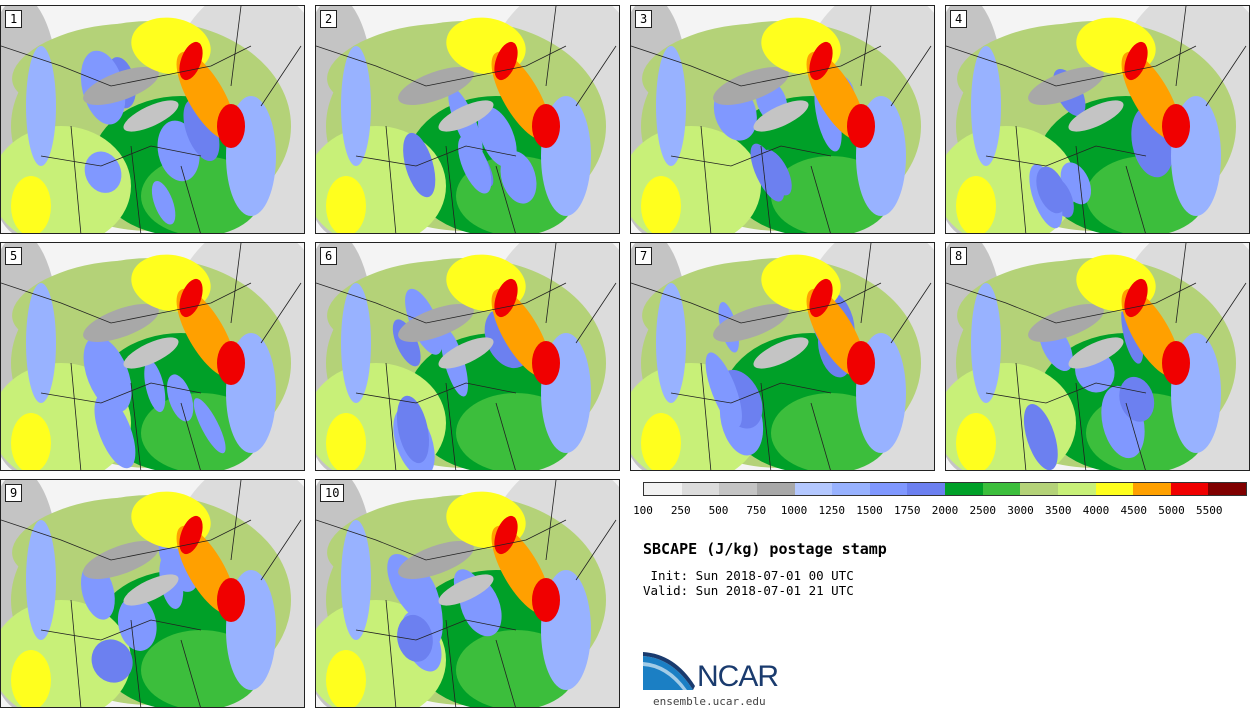 The height and width of the screenshot is (709, 1260). Describe the element at coordinates (1171, 510) in the screenshot. I see `colorbar-tick-label: 5000` at that location.